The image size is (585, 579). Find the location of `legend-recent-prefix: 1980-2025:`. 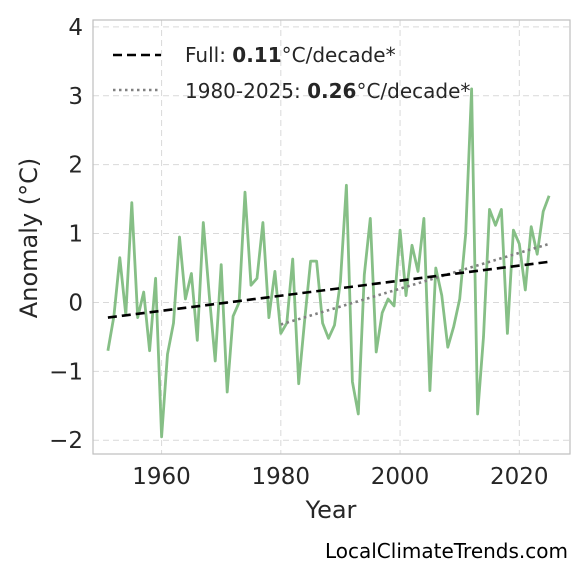

legend-recent-prefix: 1980-2025: is located at coordinates (246, 91).